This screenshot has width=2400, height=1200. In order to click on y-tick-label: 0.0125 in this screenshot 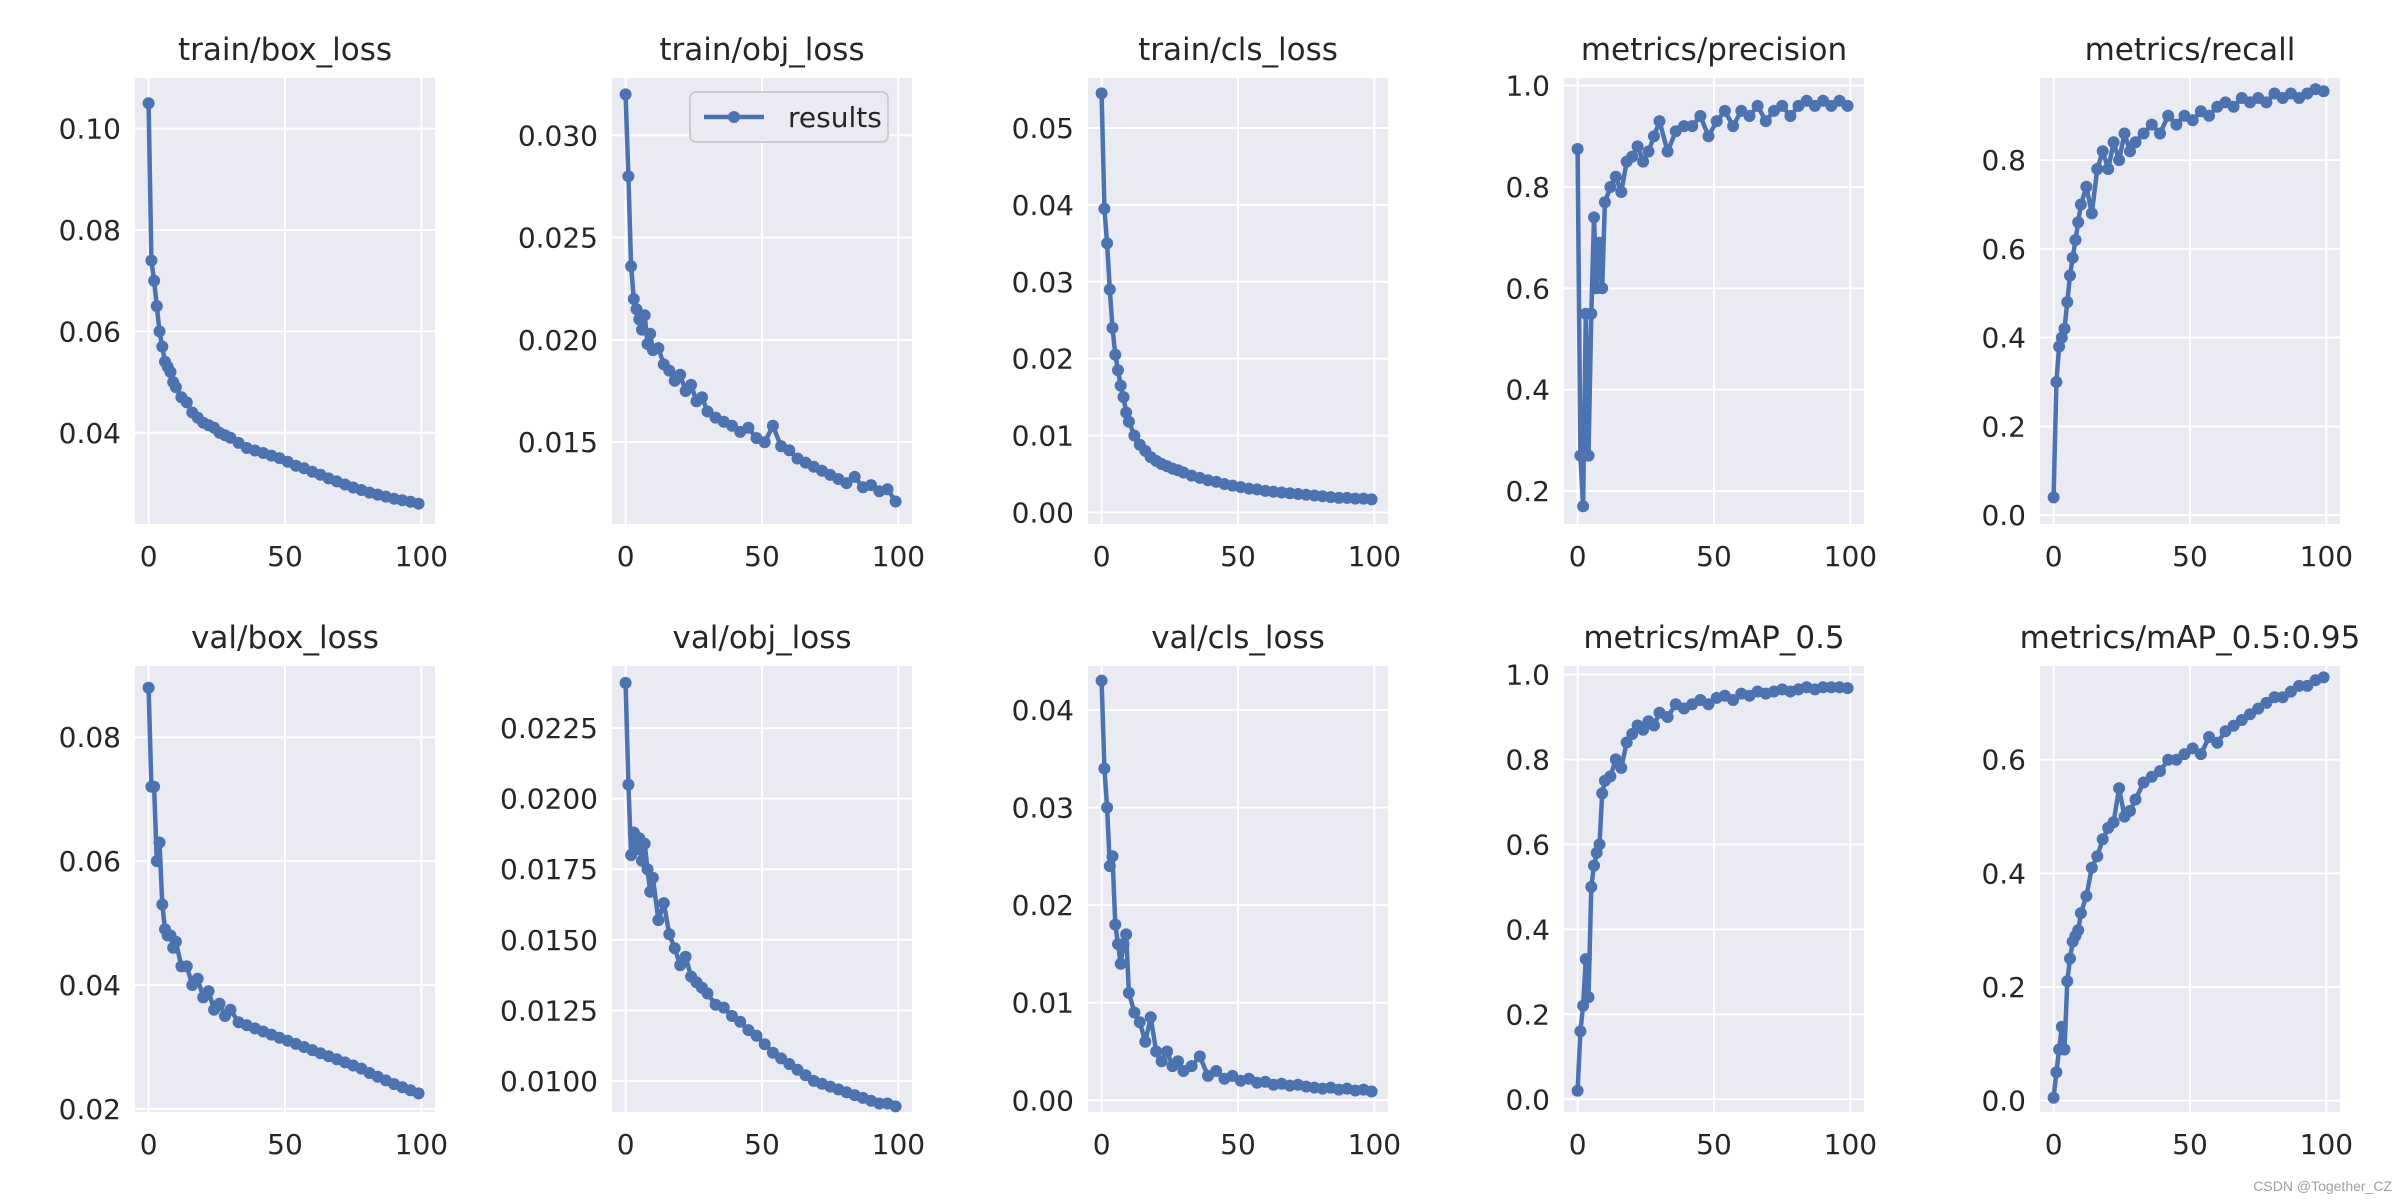, I will do `click(549, 1010)`.